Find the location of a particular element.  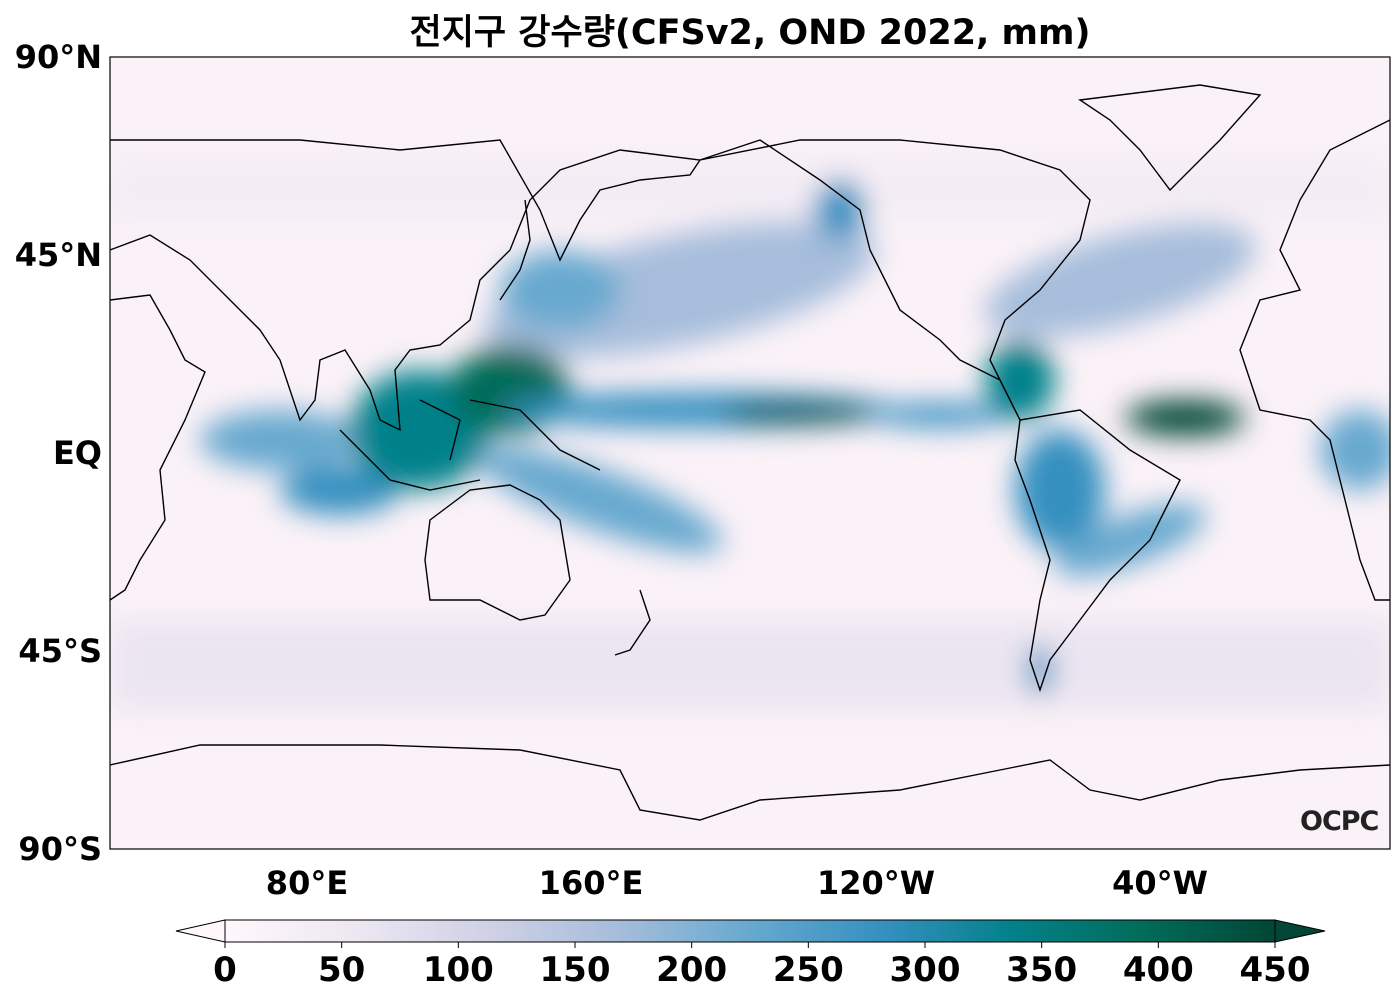

colorbar-tick-label: 50 is located at coordinates (341, 970).